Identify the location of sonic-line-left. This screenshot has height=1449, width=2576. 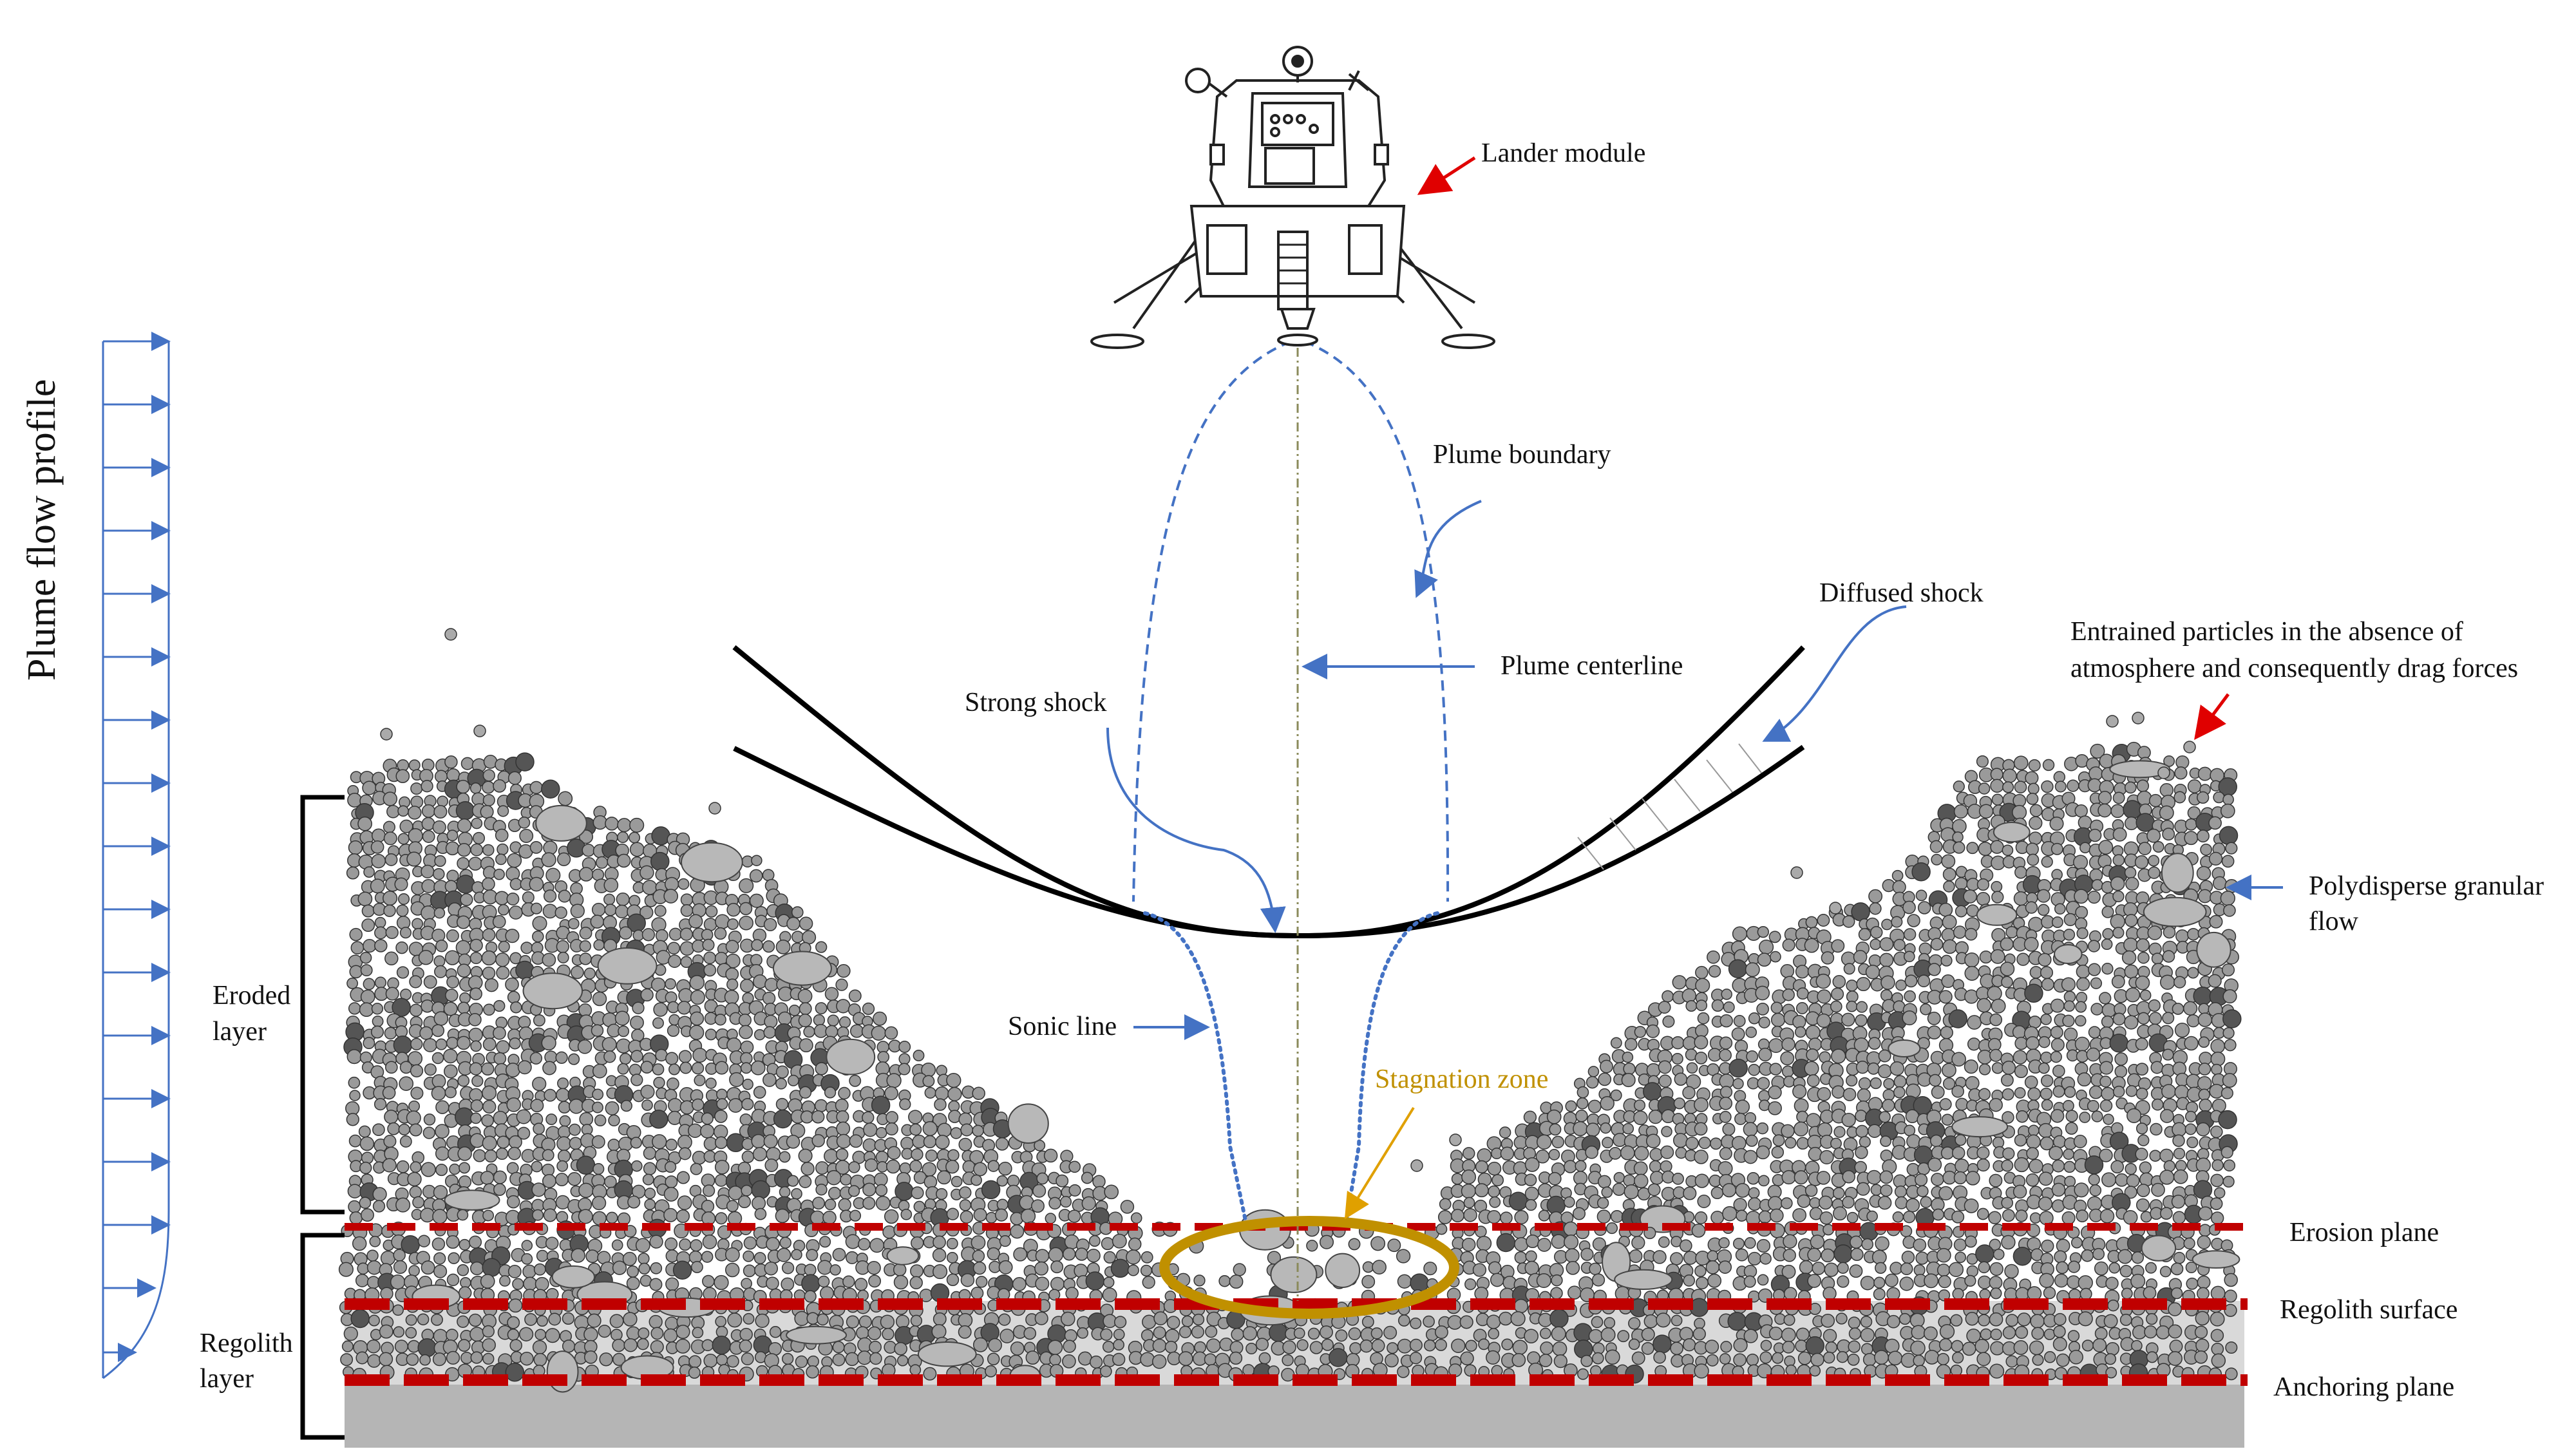
(1195, 1068).